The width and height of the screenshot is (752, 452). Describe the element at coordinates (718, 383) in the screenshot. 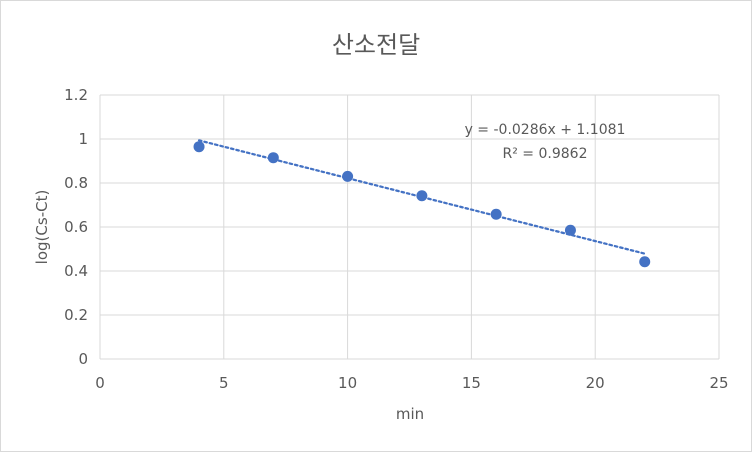

I see `x-tick-label: 25` at that location.